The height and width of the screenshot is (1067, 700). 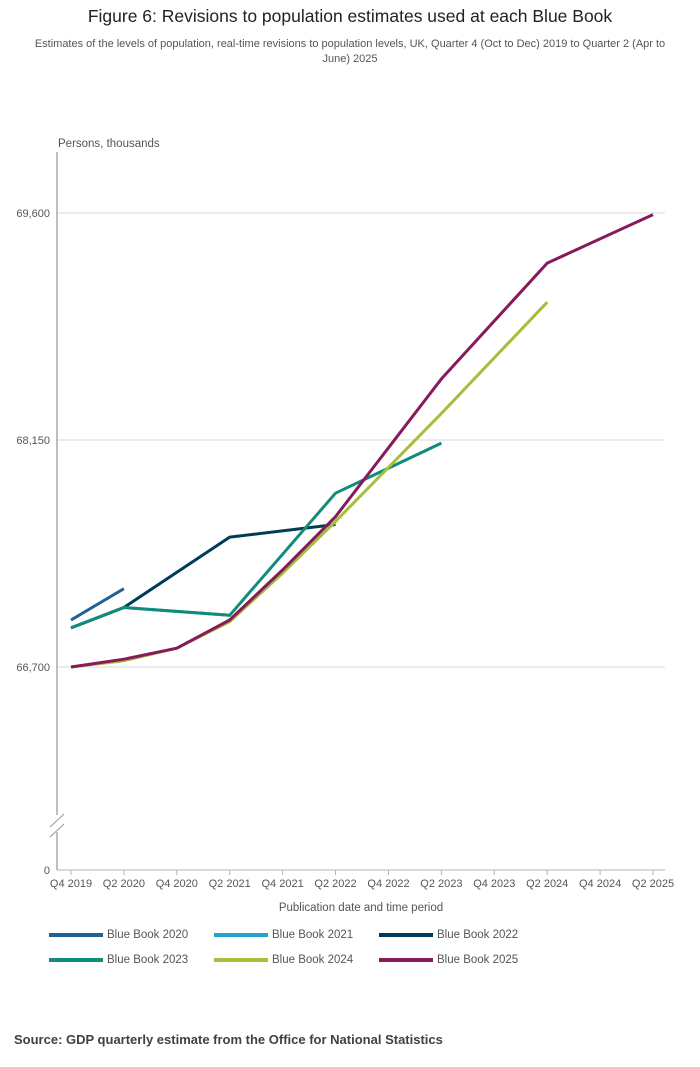 What do you see at coordinates (494, 884) in the screenshot?
I see `x-tick-label: Q4 2023` at bounding box center [494, 884].